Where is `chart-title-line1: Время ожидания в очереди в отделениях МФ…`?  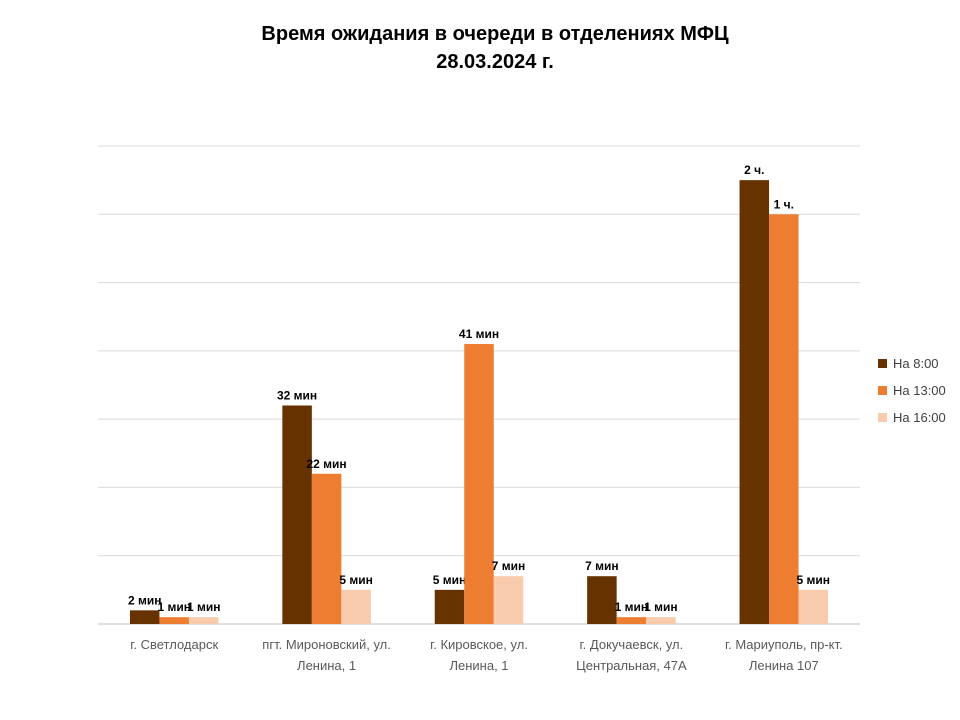 chart-title-line1: Время ожидания в очереди в отделениях МФ… is located at coordinates (495, 34).